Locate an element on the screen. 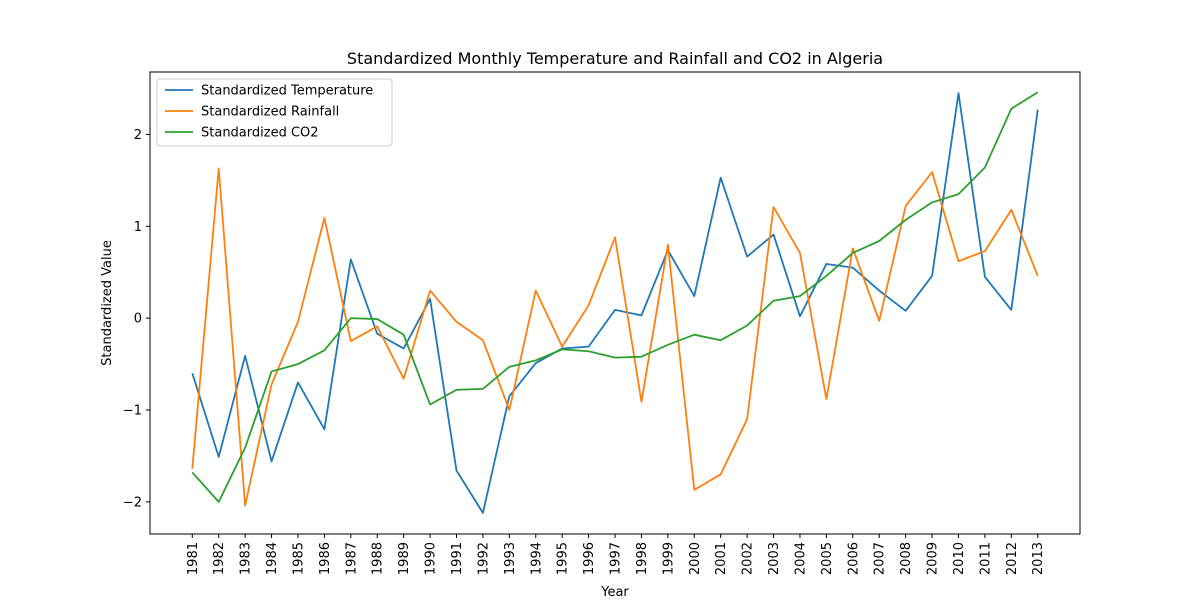 The height and width of the screenshot is (600, 1200). x-tick-label: 1996 is located at coordinates (589, 558).